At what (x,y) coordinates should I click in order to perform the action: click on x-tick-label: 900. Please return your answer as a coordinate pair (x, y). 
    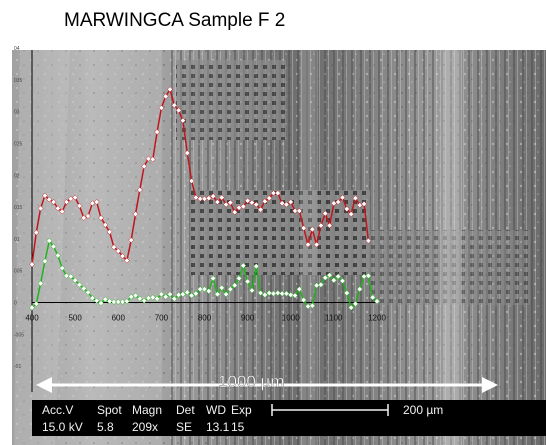
    Looking at the image, I should click on (248, 318).